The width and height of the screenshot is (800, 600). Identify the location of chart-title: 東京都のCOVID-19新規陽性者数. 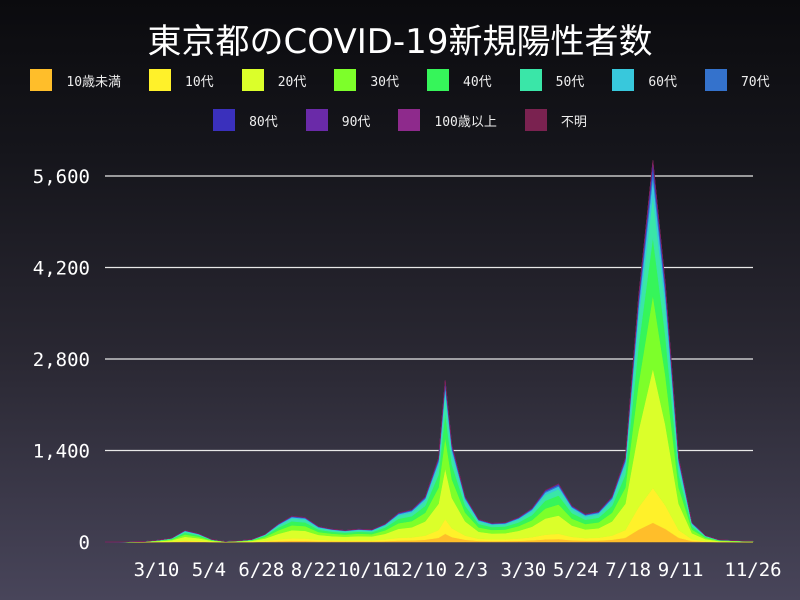
(400, 42).